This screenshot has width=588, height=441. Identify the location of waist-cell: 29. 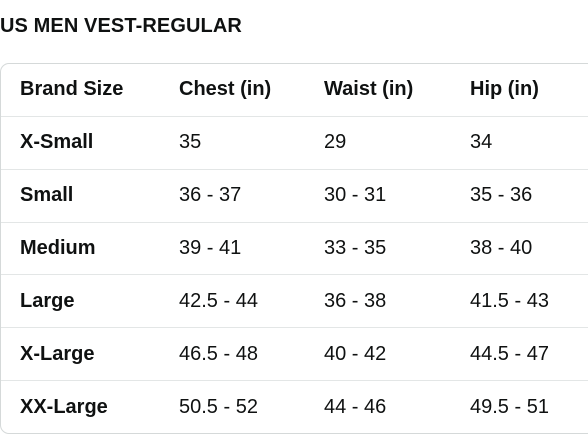
(335, 142).